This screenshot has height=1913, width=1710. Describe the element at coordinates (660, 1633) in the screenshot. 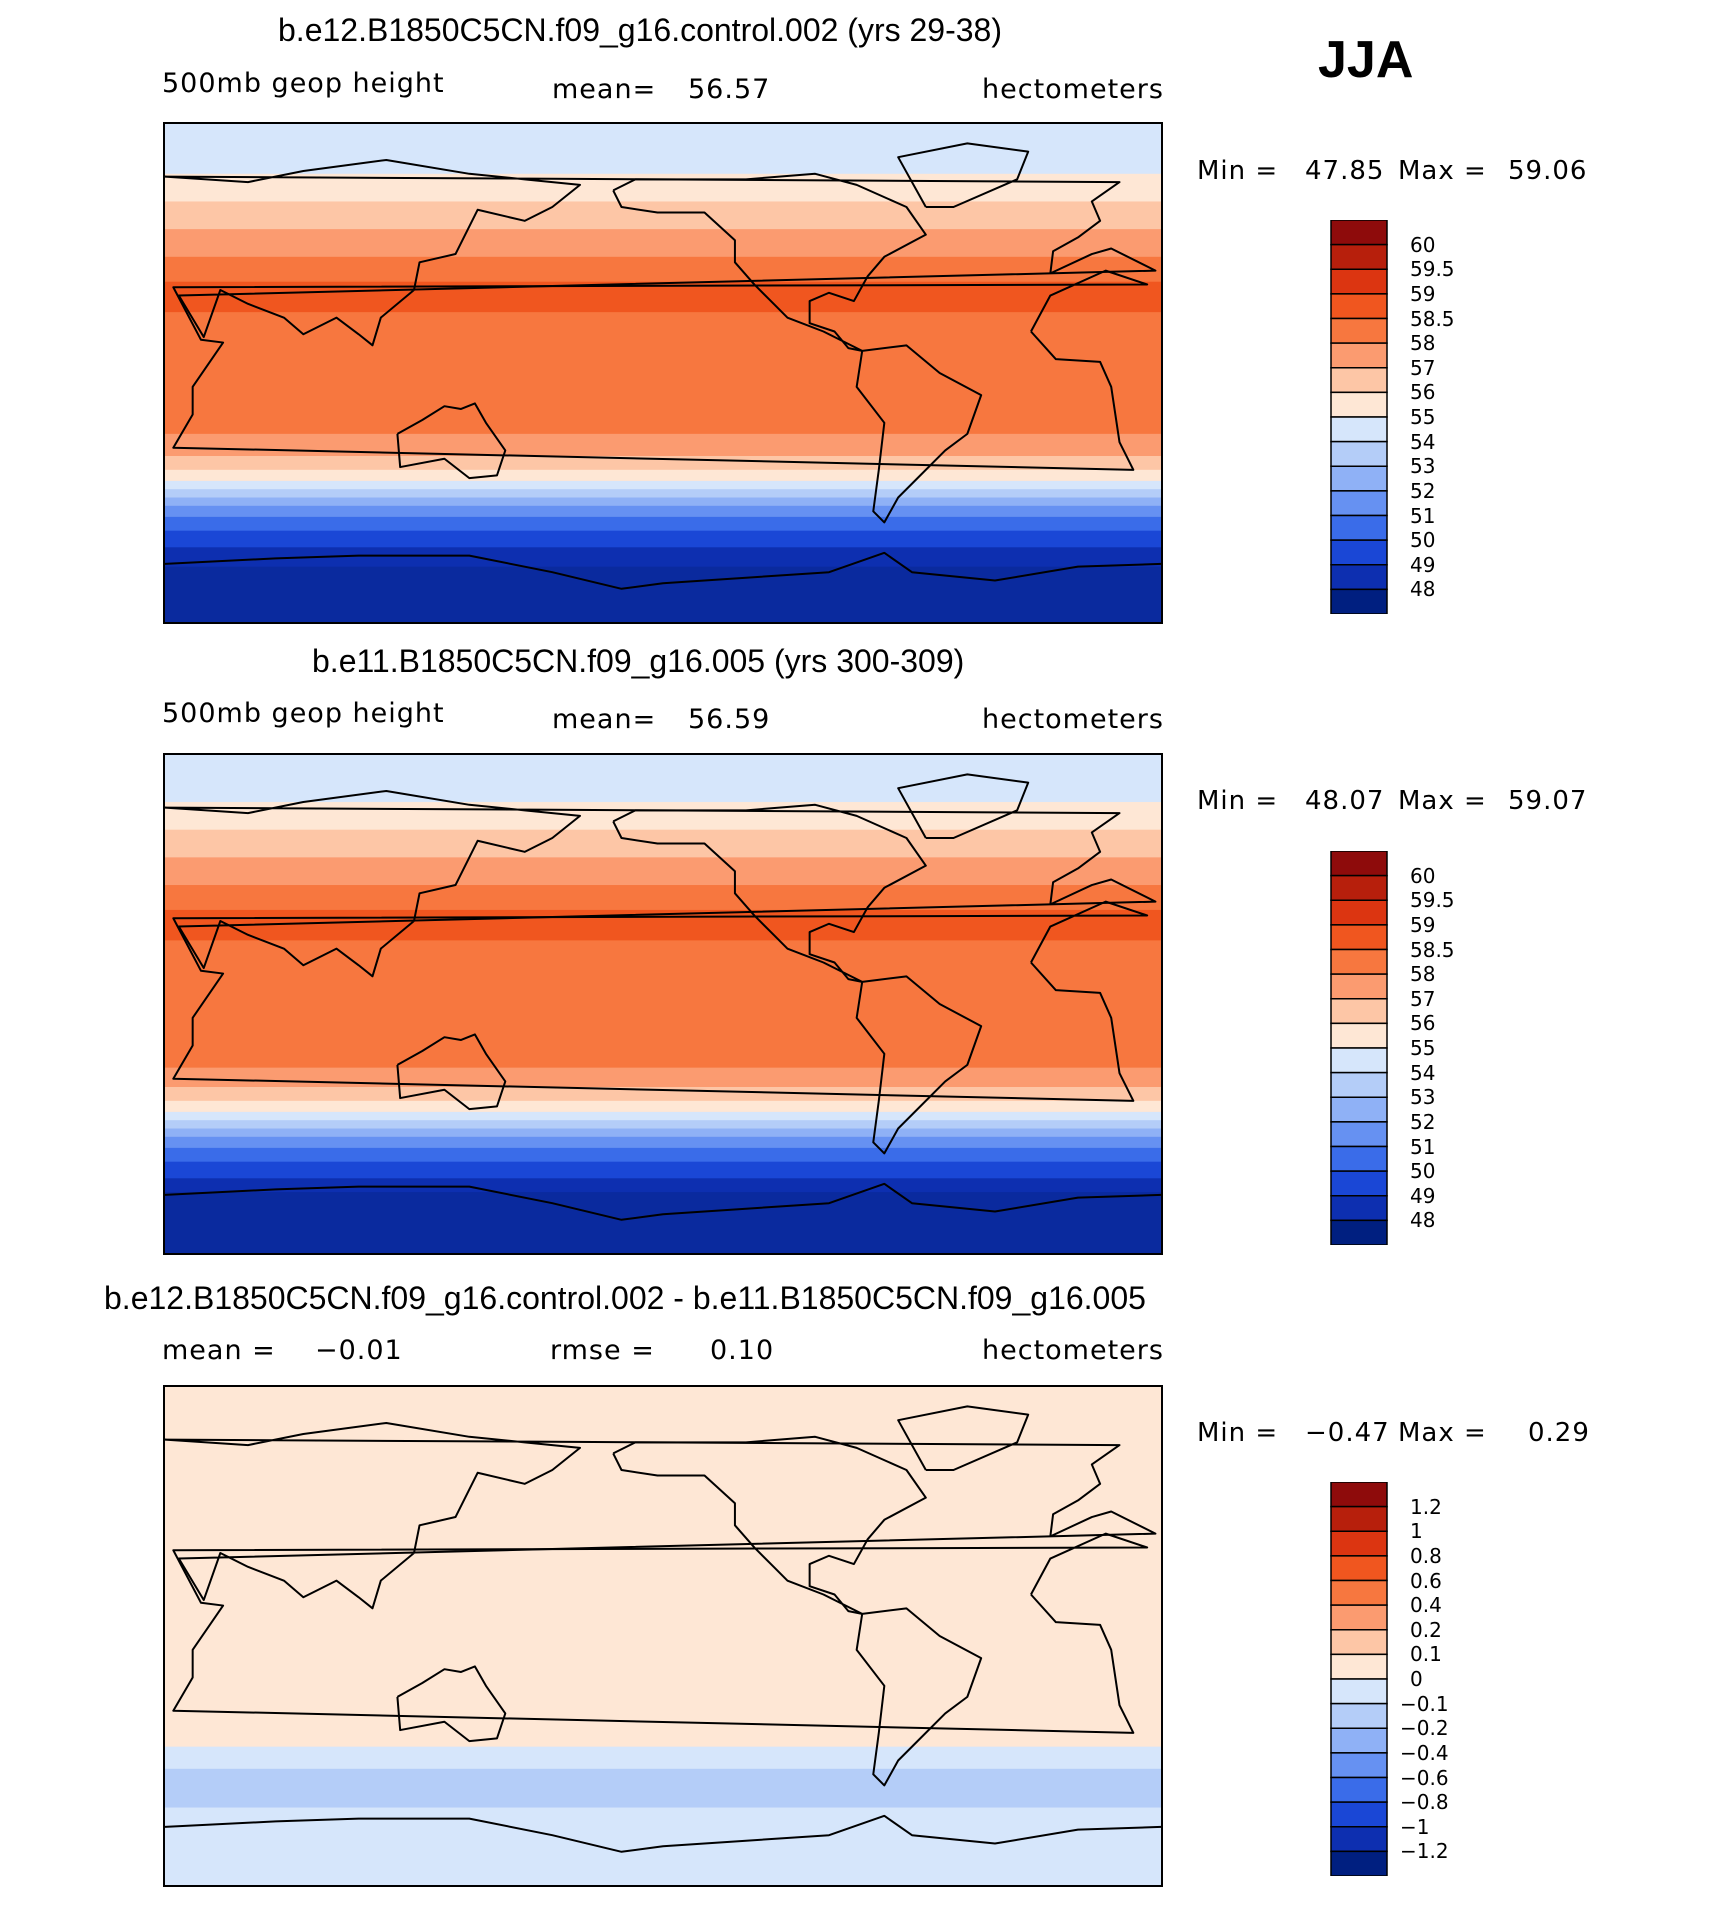

I see `coastline-africa` at that location.